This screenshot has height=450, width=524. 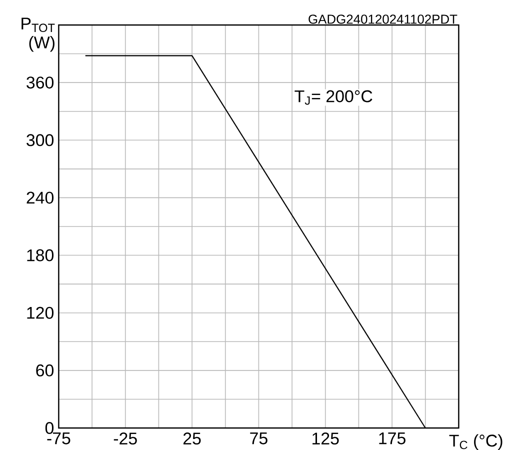 I want to click on x-tick-label: -75, so click(x=58, y=438).